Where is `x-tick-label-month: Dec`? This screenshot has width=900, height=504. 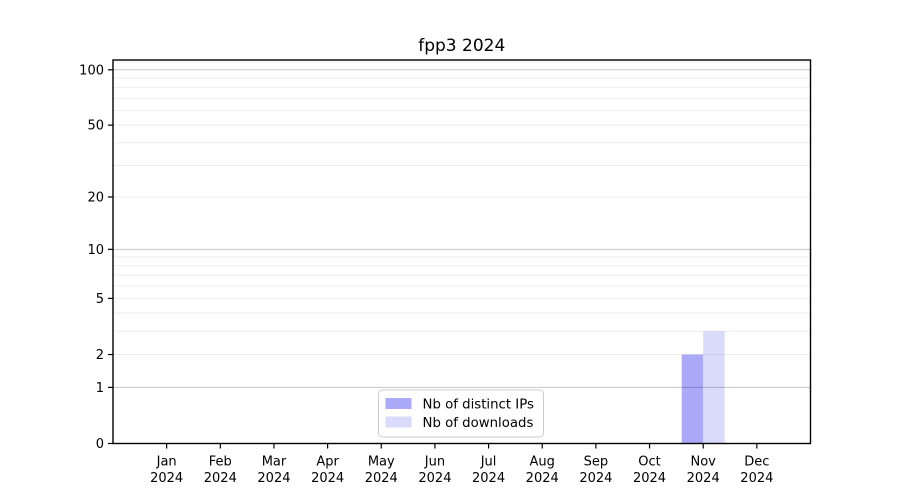 x-tick-label-month: Dec is located at coordinates (756, 462).